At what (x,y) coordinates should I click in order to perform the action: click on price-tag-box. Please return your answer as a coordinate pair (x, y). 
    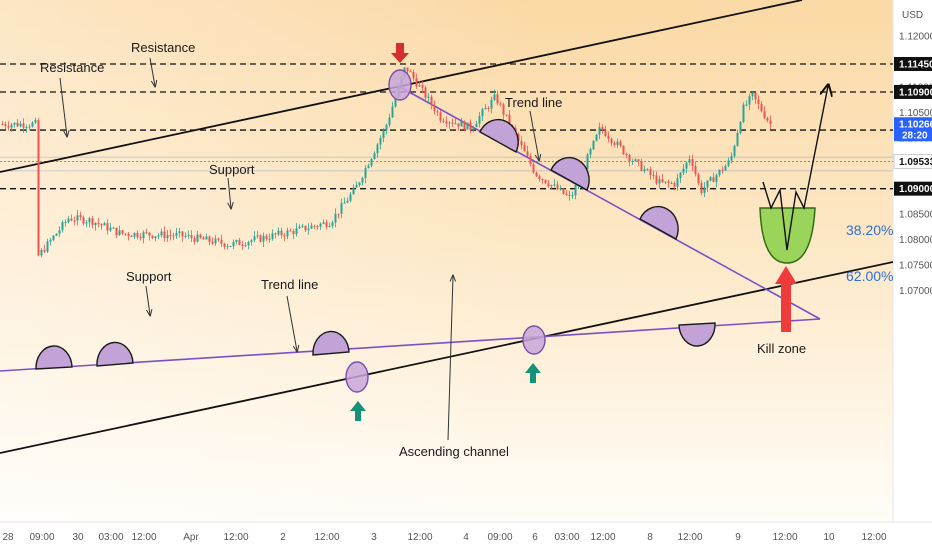
    Looking at the image, I should click on (913, 63).